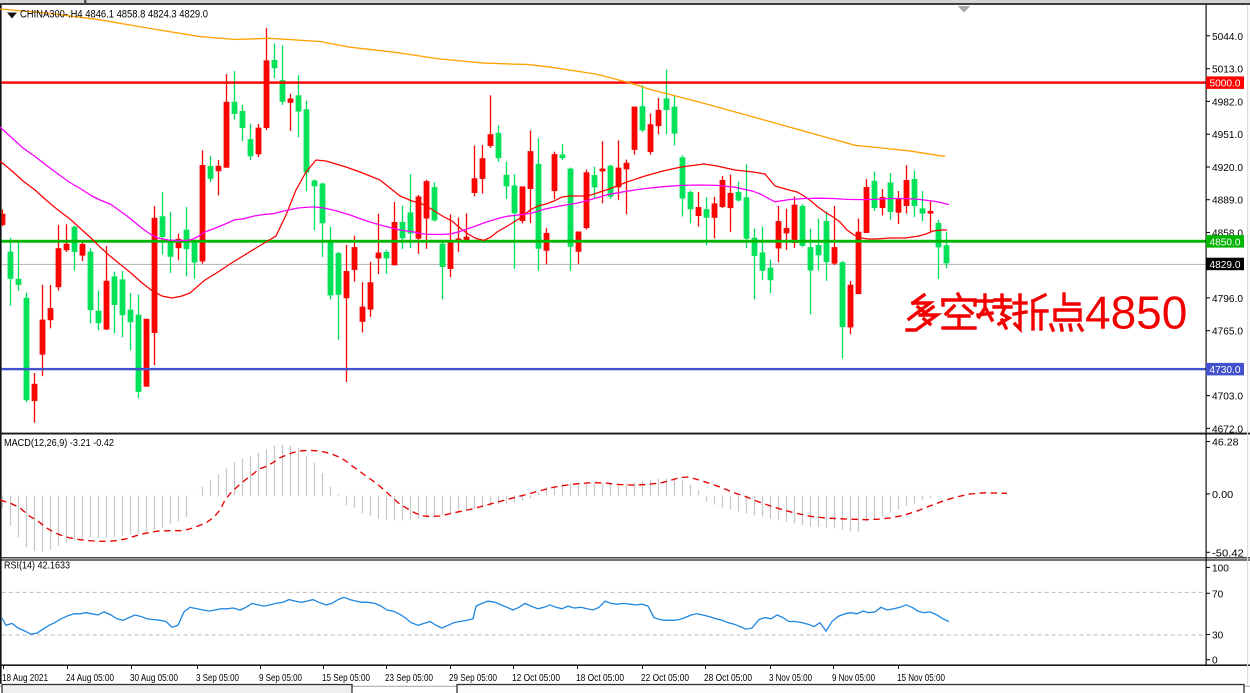  I want to click on svg-text: 3 Sep 05:00, so click(217, 678).